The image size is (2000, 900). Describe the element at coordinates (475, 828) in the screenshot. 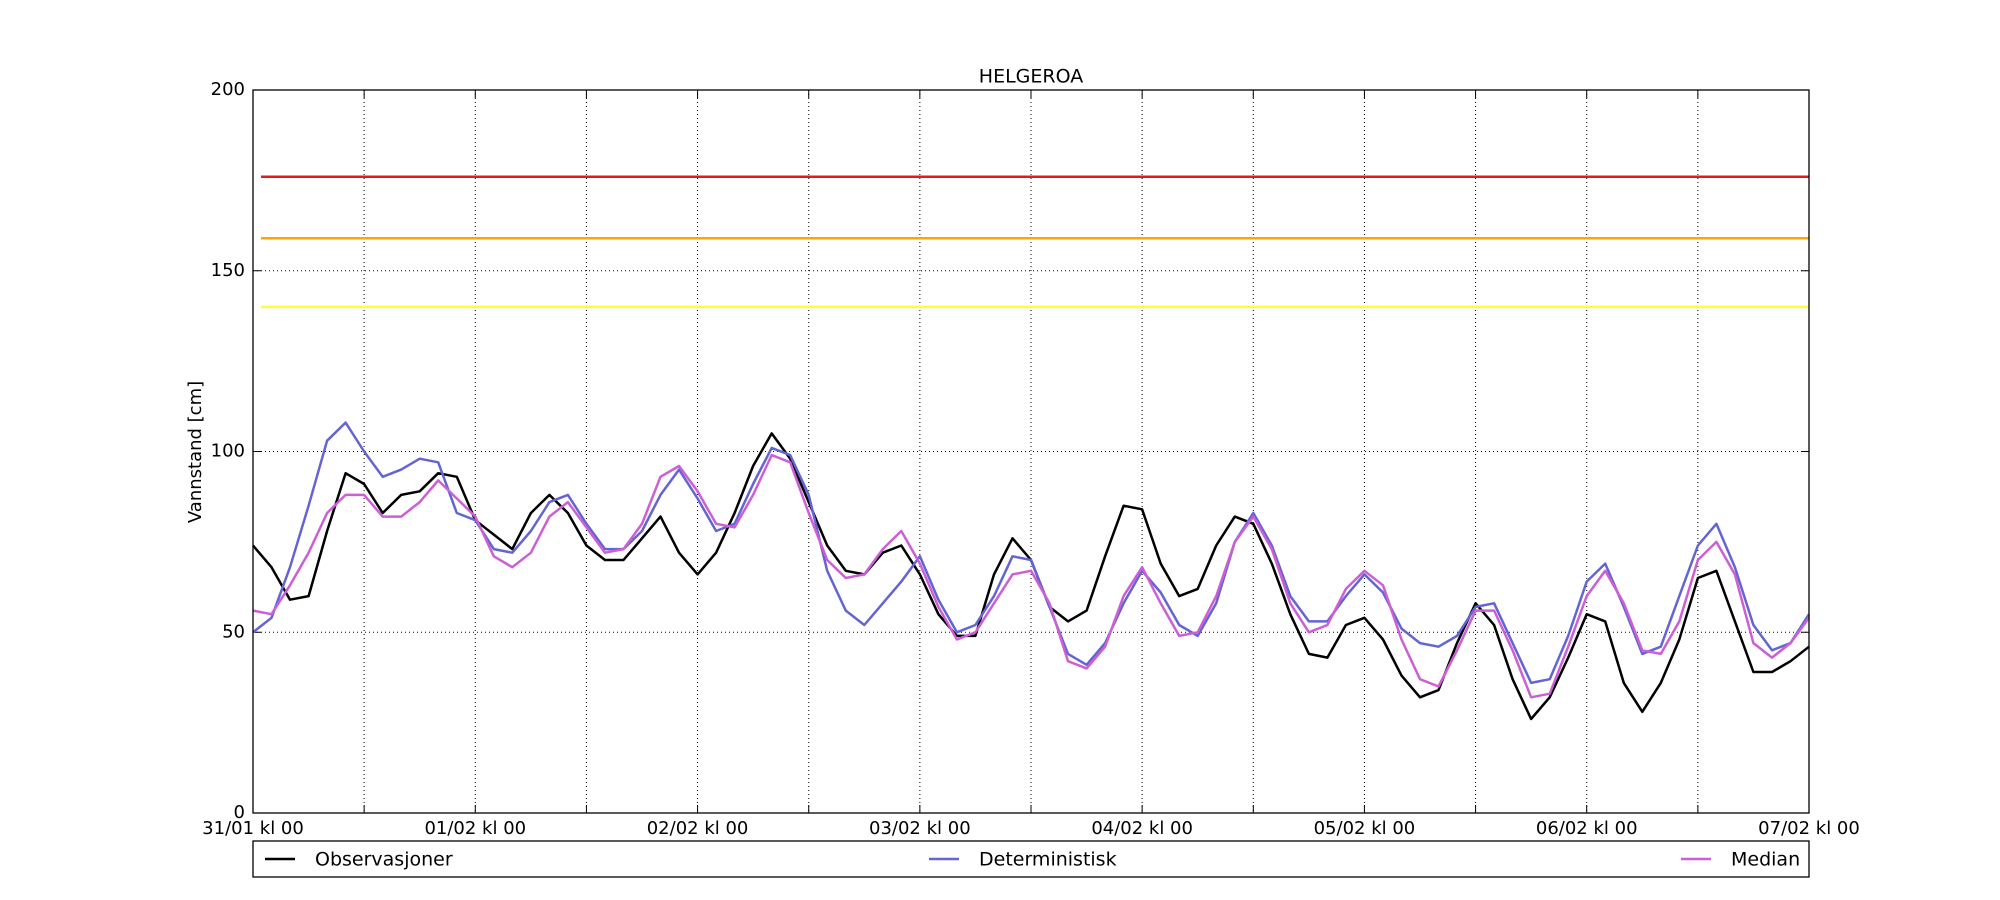

I see `x-tick-label: 01/02 kl 00` at that location.